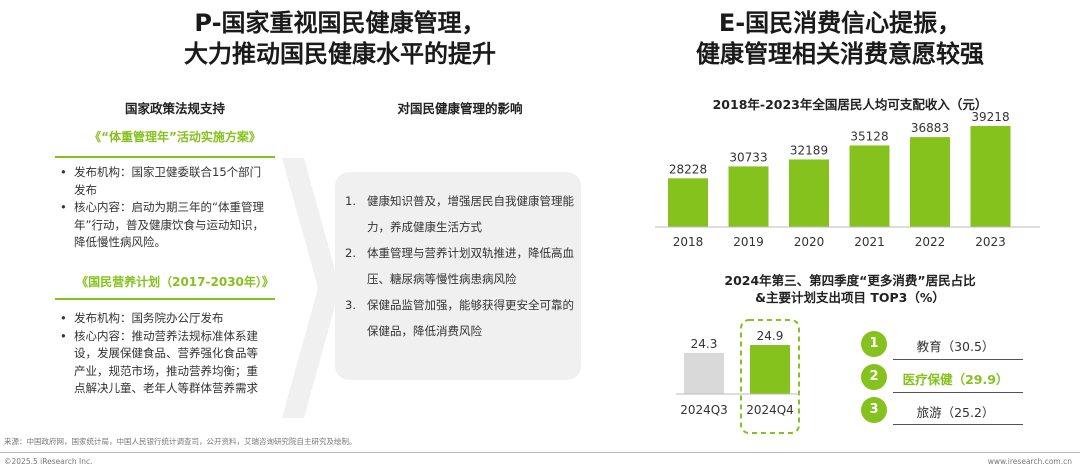  I want to click on right-title: E-国民消费信心提振， 健康管理相关消费意愿较强, so click(840, 39).